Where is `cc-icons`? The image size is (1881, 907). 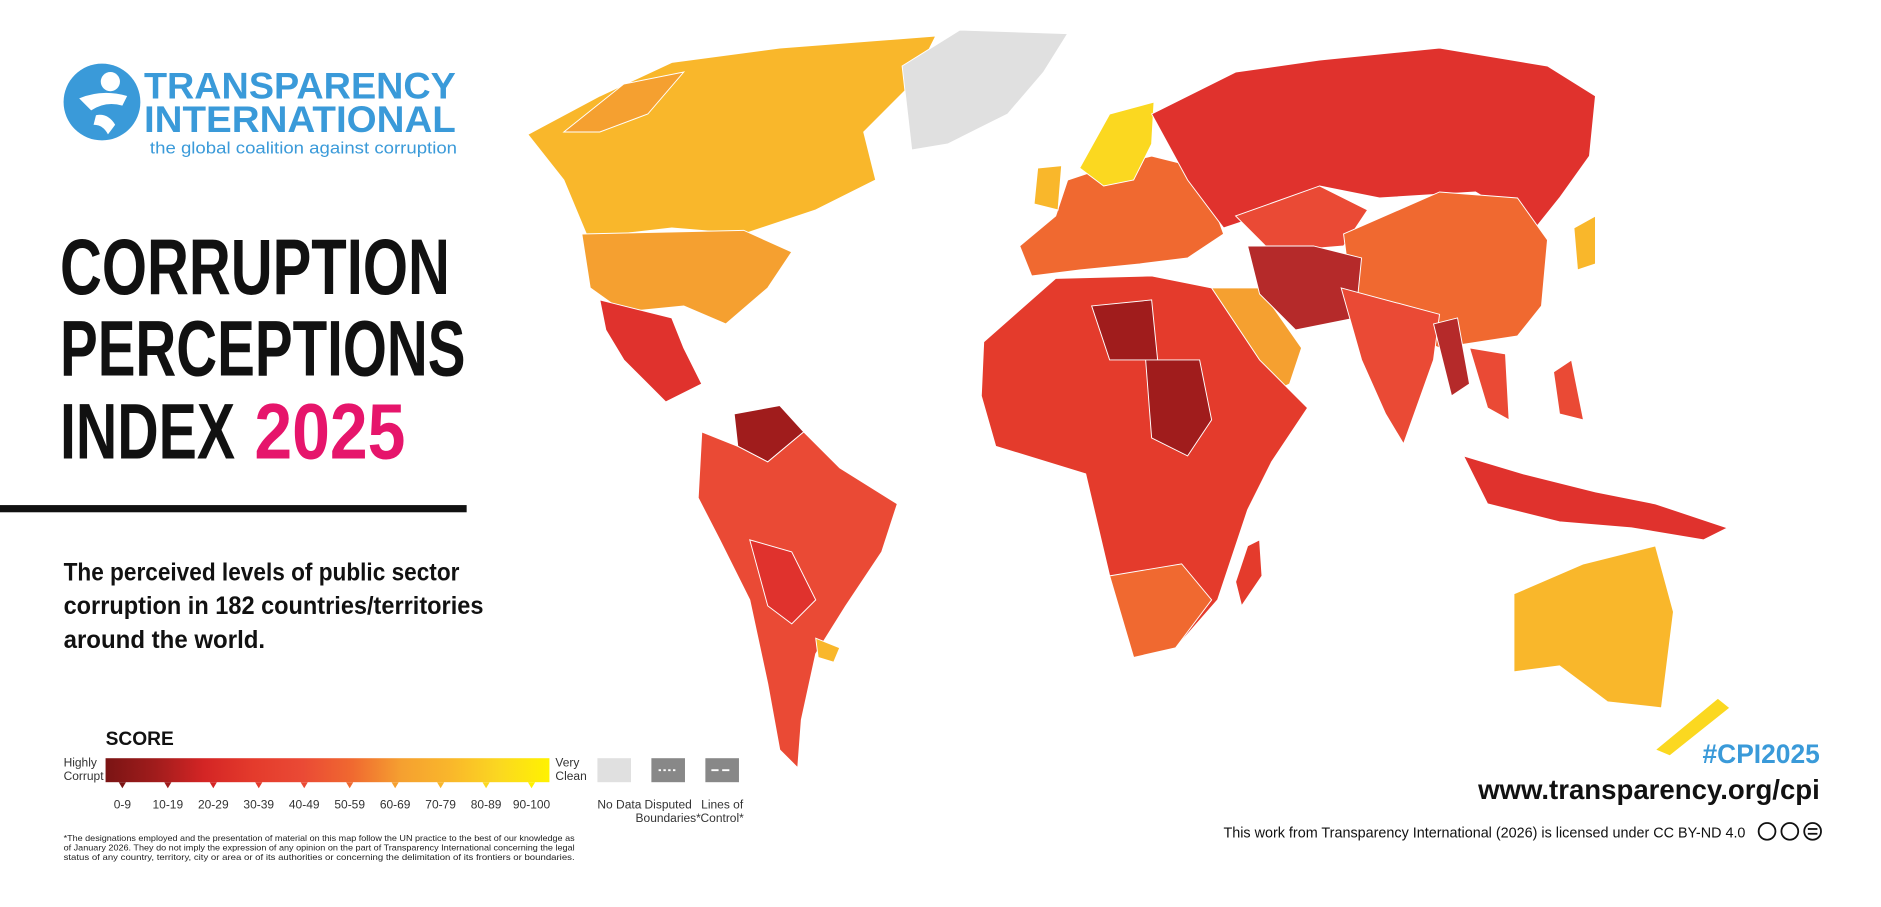 cc-icons is located at coordinates (1789, 831).